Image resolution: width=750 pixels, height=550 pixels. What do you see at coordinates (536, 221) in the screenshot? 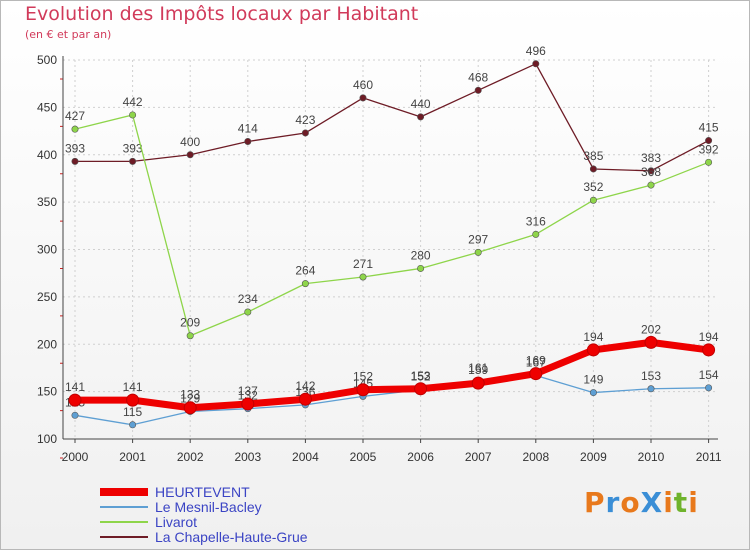
I see `data-label: 316` at bounding box center [536, 221].